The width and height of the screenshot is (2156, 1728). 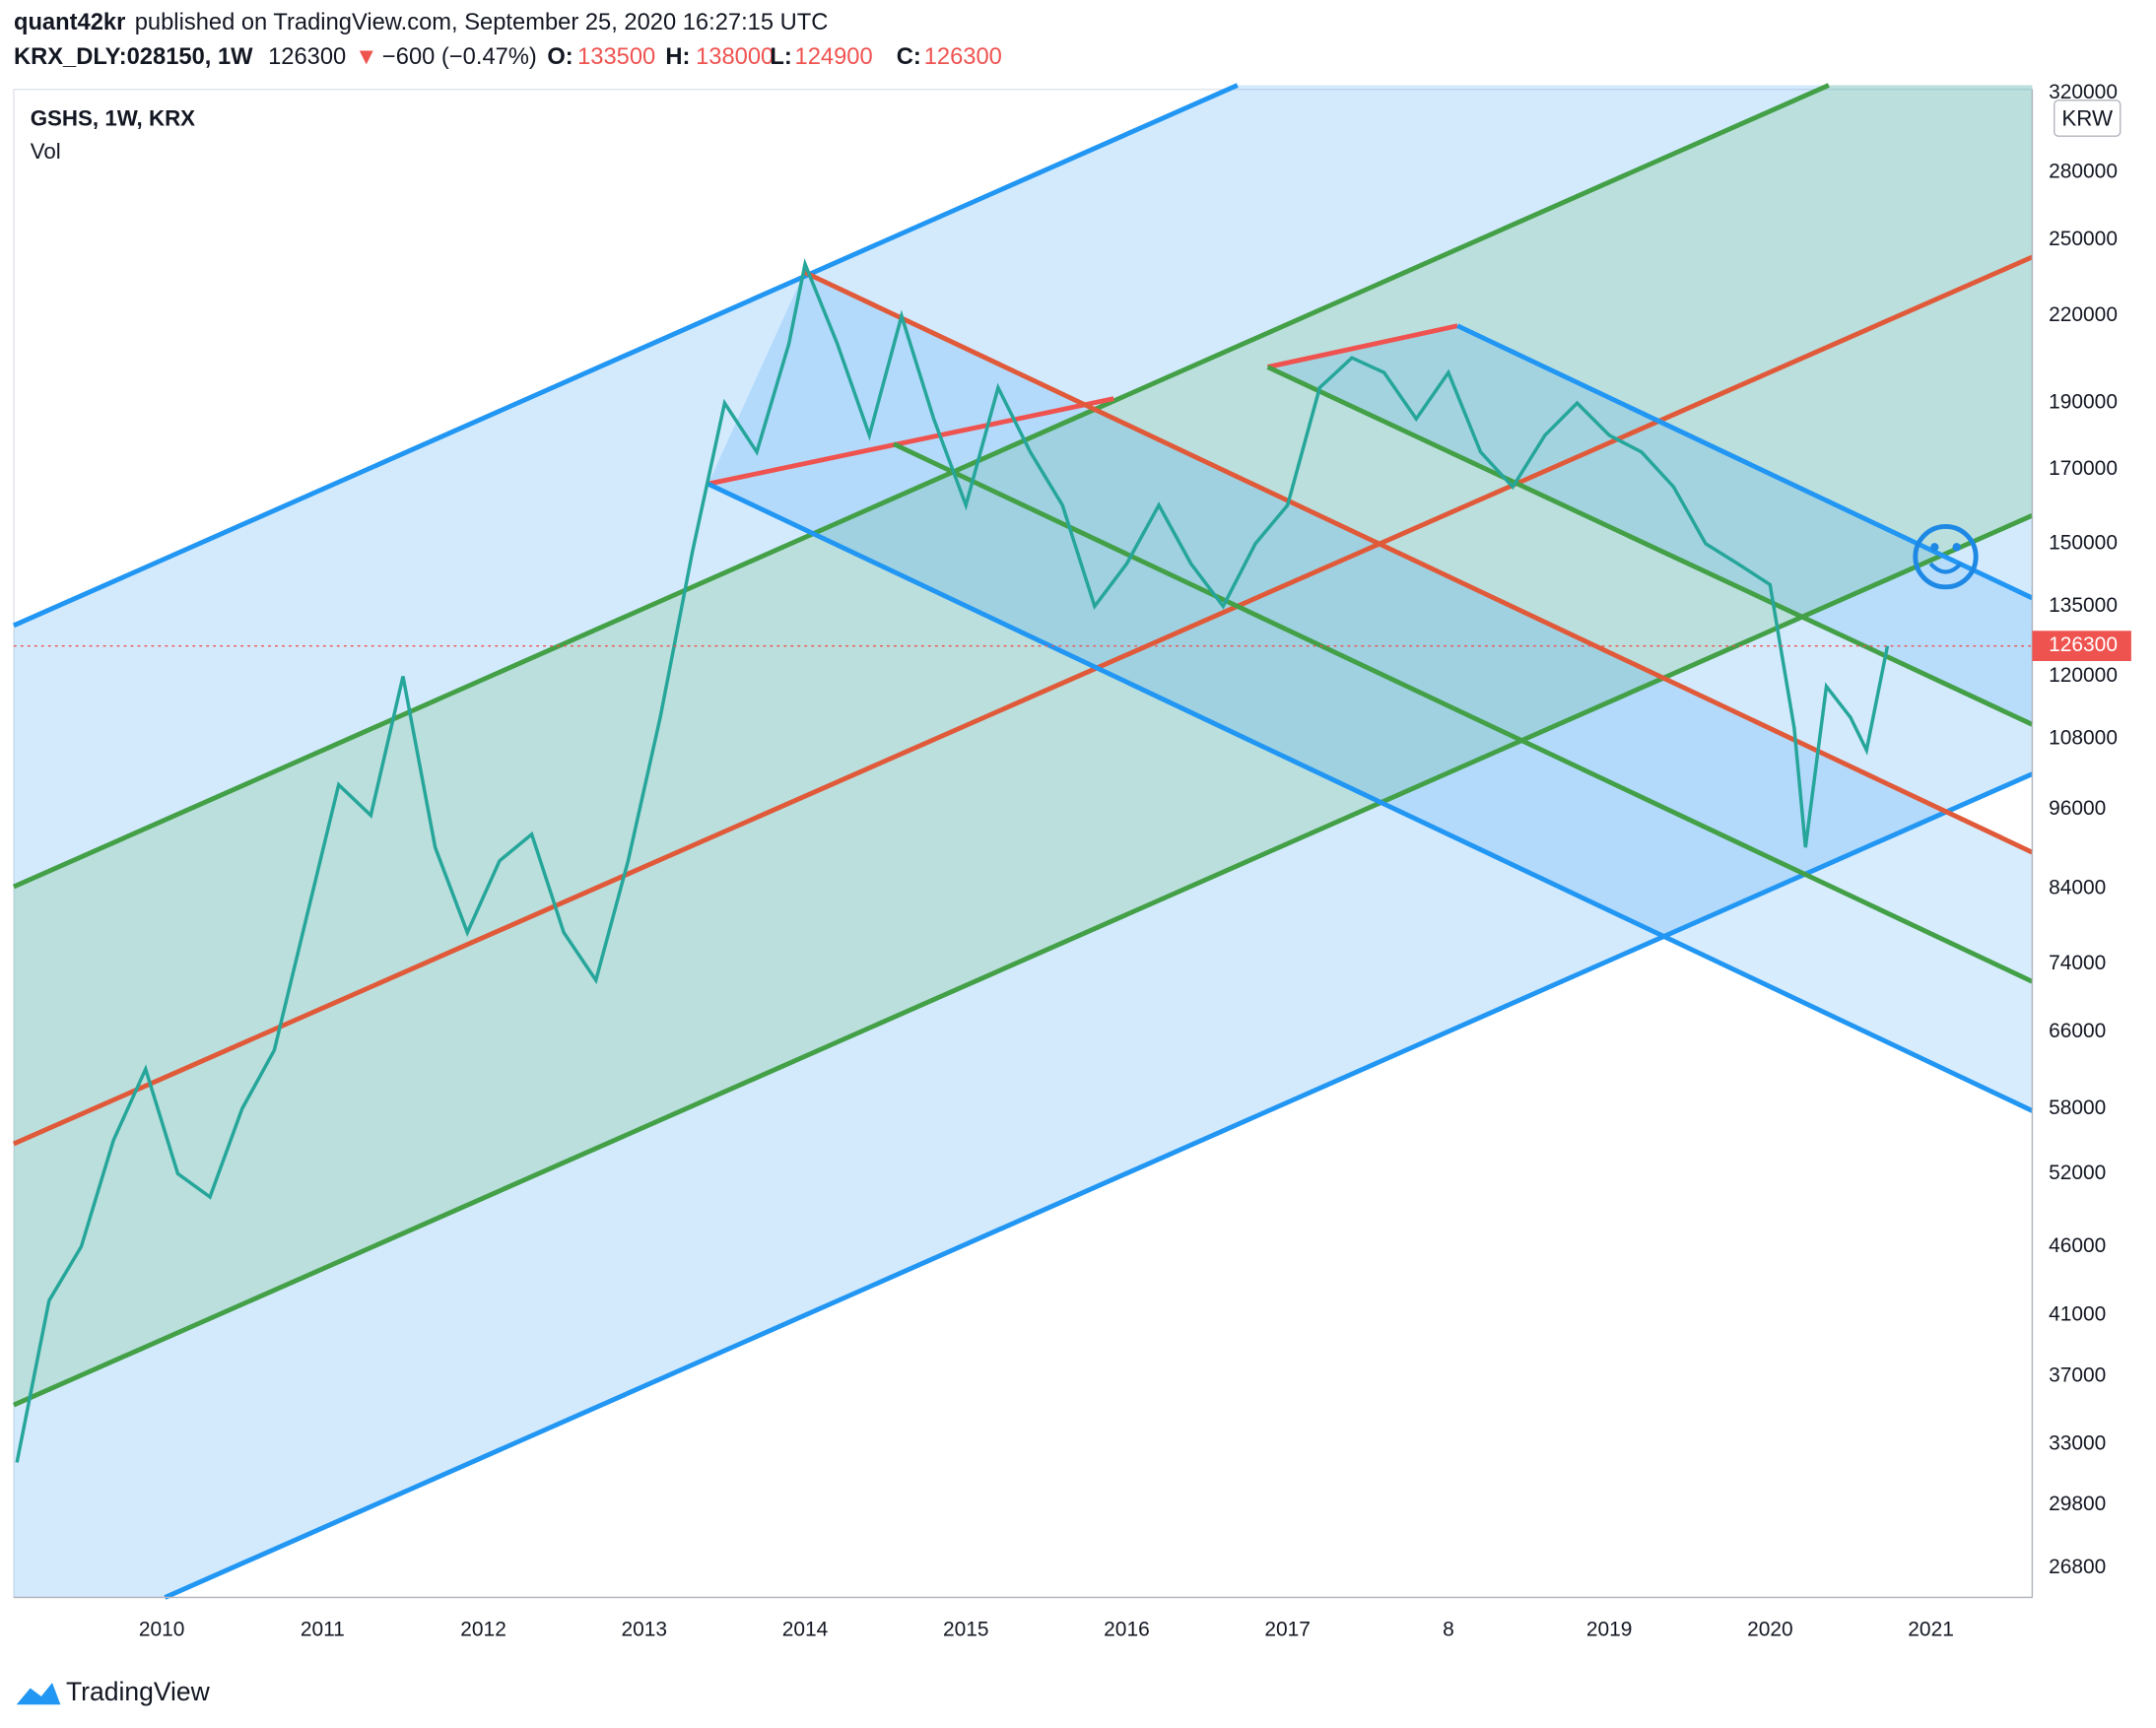 I want to click on y-tick-label: 280000, so click(x=2084, y=172).